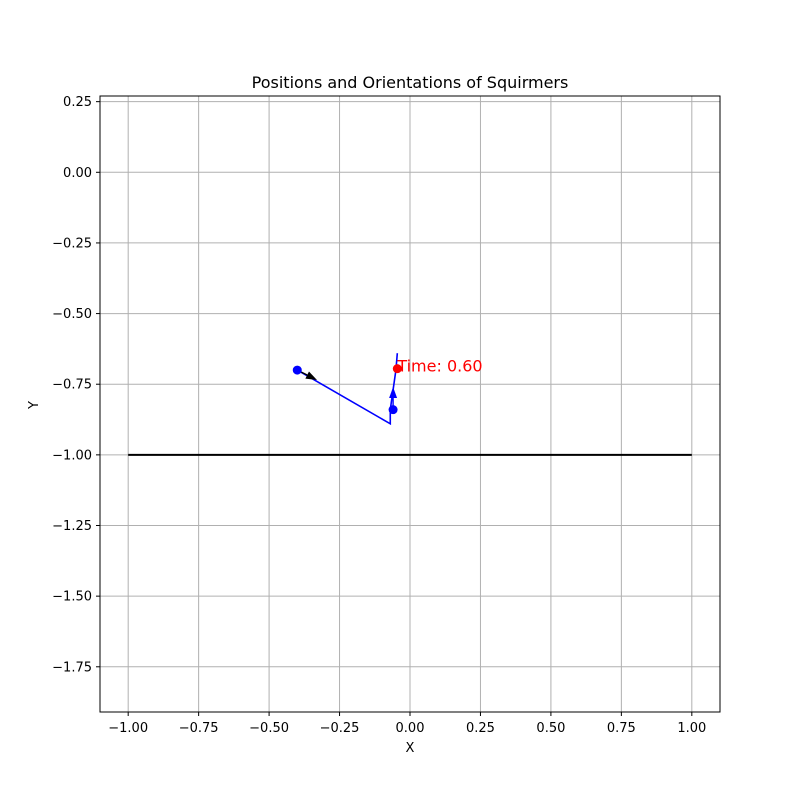 Image resolution: width=800 pixels, height=800 pixels. What do you see at coordinates (72, 667) in the screenshot?
I see `y-tick-label: −1.75` at bounding box center [72, 667].